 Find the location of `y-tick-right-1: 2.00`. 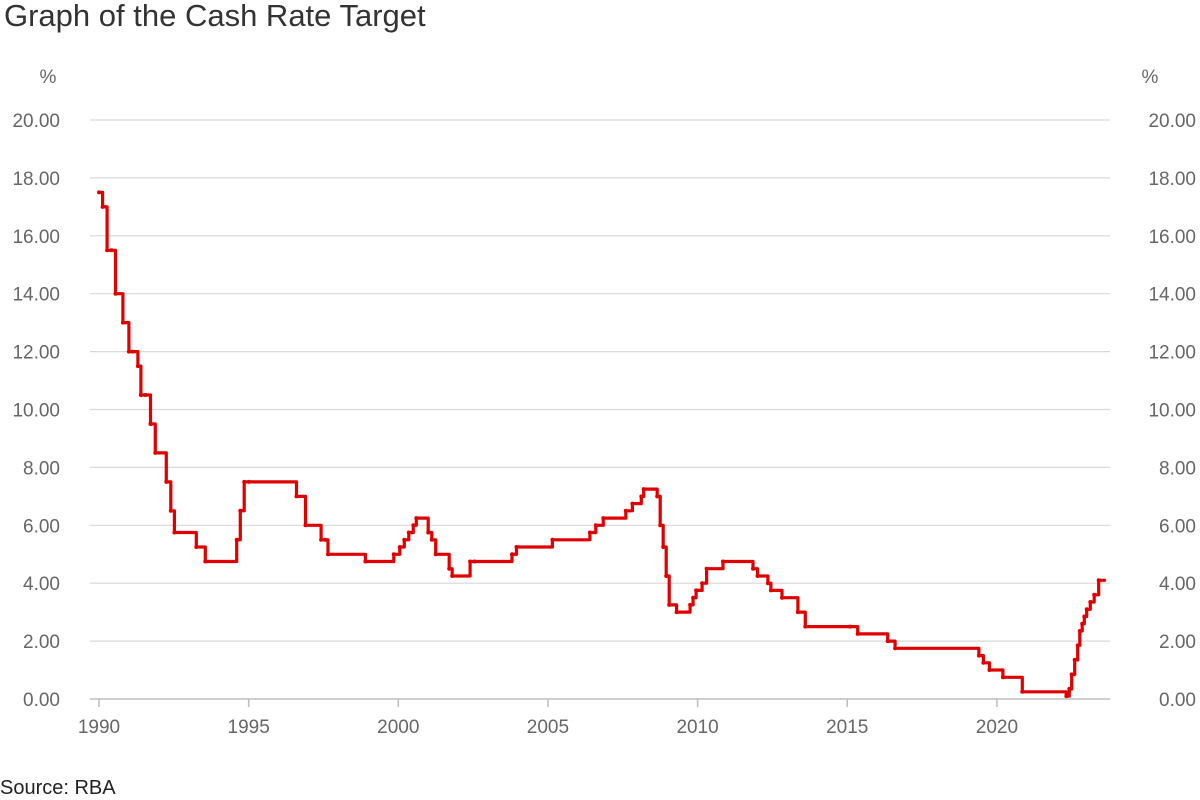

y-tick-right-1: 2.00 is located at coordinates (1177, 642).